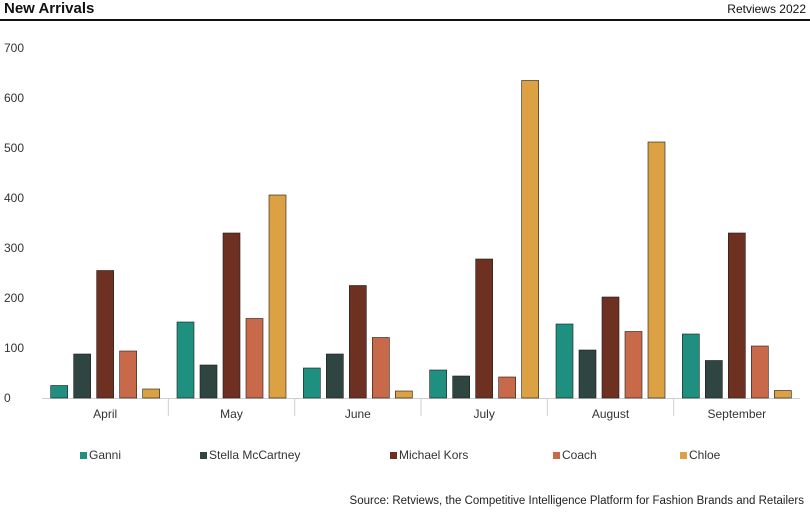 Image resolution: width=810 pixels, height=513 pixels. I want to click on bar-stella-mccartney-september, so click(714, 379).